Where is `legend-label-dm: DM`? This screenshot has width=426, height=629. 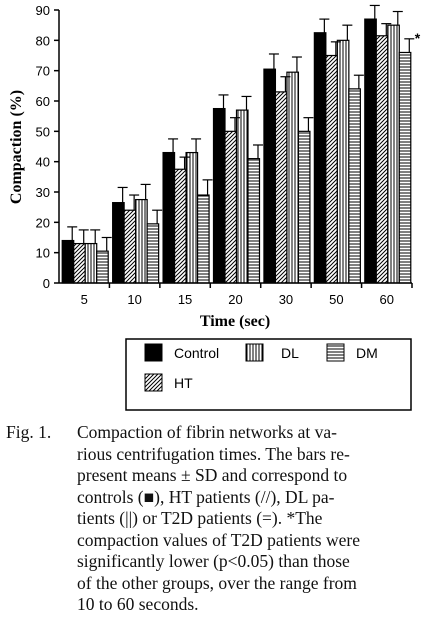
legend-label-dm: DM is located at coordinates (367, 353).